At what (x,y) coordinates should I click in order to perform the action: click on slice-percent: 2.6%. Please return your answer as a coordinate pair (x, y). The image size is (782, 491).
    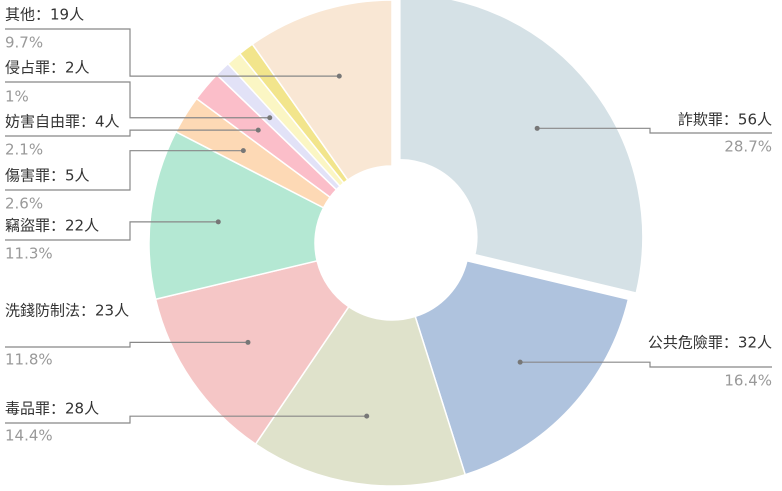
    Looking at the image, I should click on (24, 204).